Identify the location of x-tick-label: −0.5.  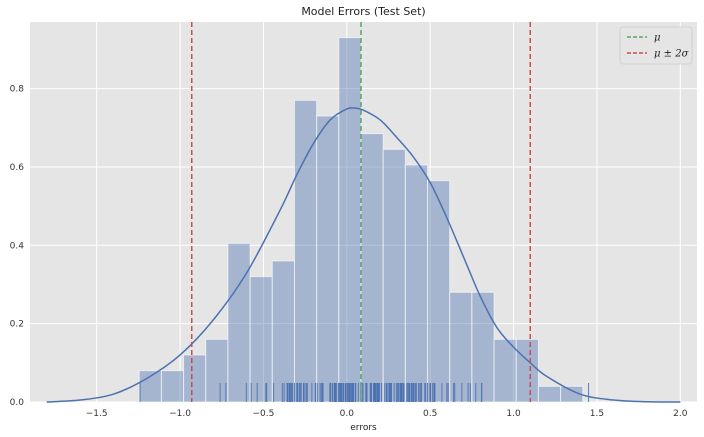
(264, 414).